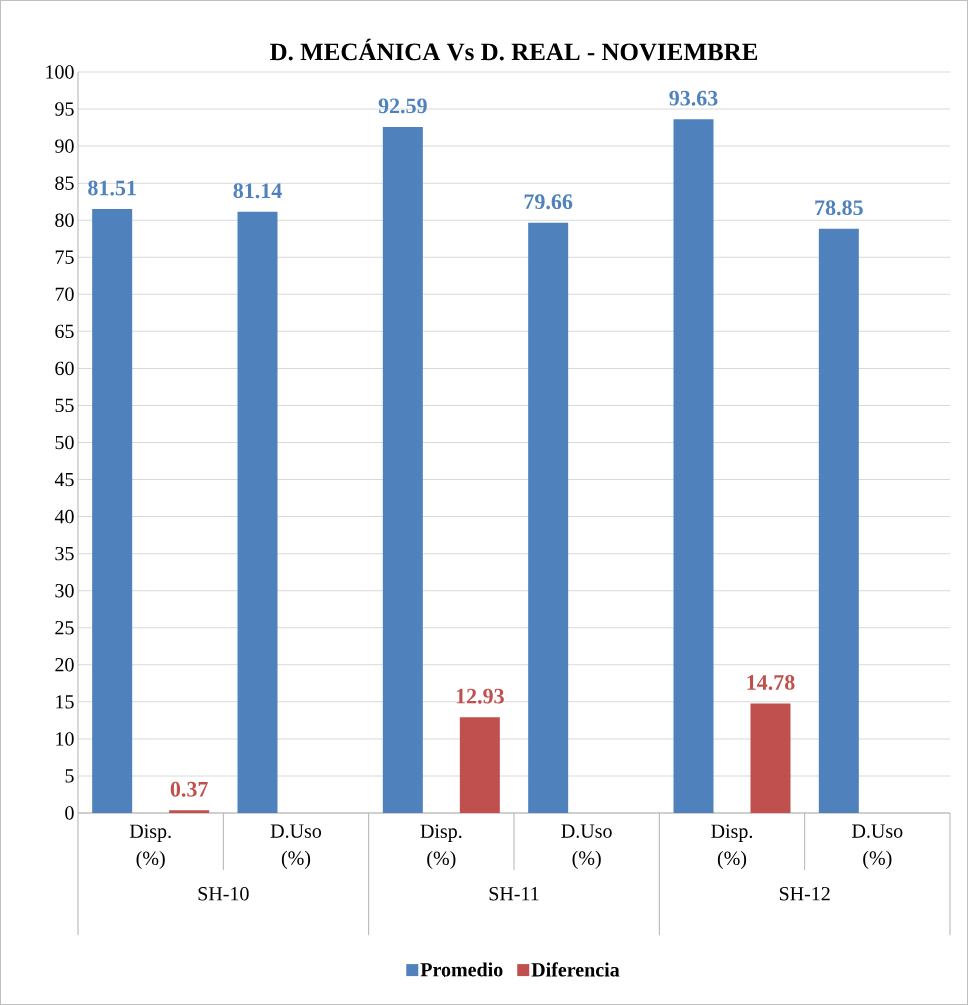  What do you see at coordinates (64, 553) in the screenshot?
I see `y-tick-label: 35` at bounding box center [64, 553].